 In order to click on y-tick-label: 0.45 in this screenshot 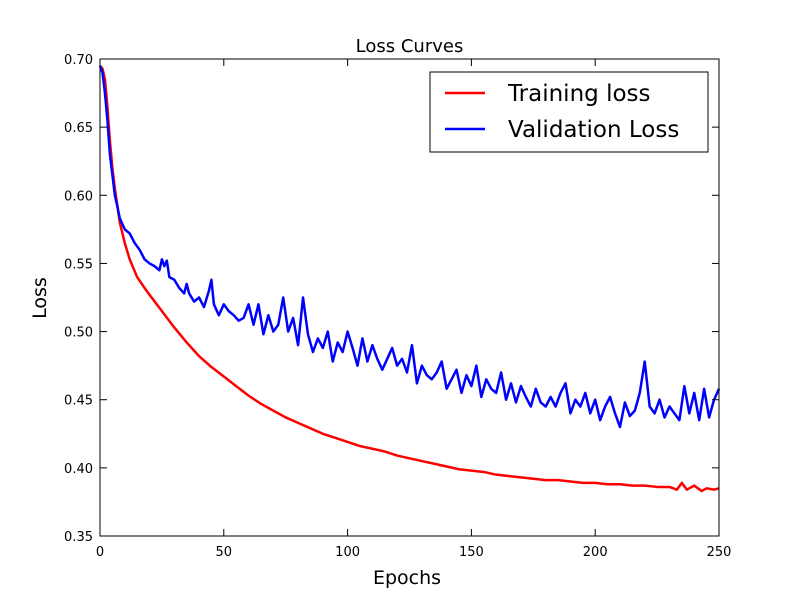, I will do `click(78, 401)`.